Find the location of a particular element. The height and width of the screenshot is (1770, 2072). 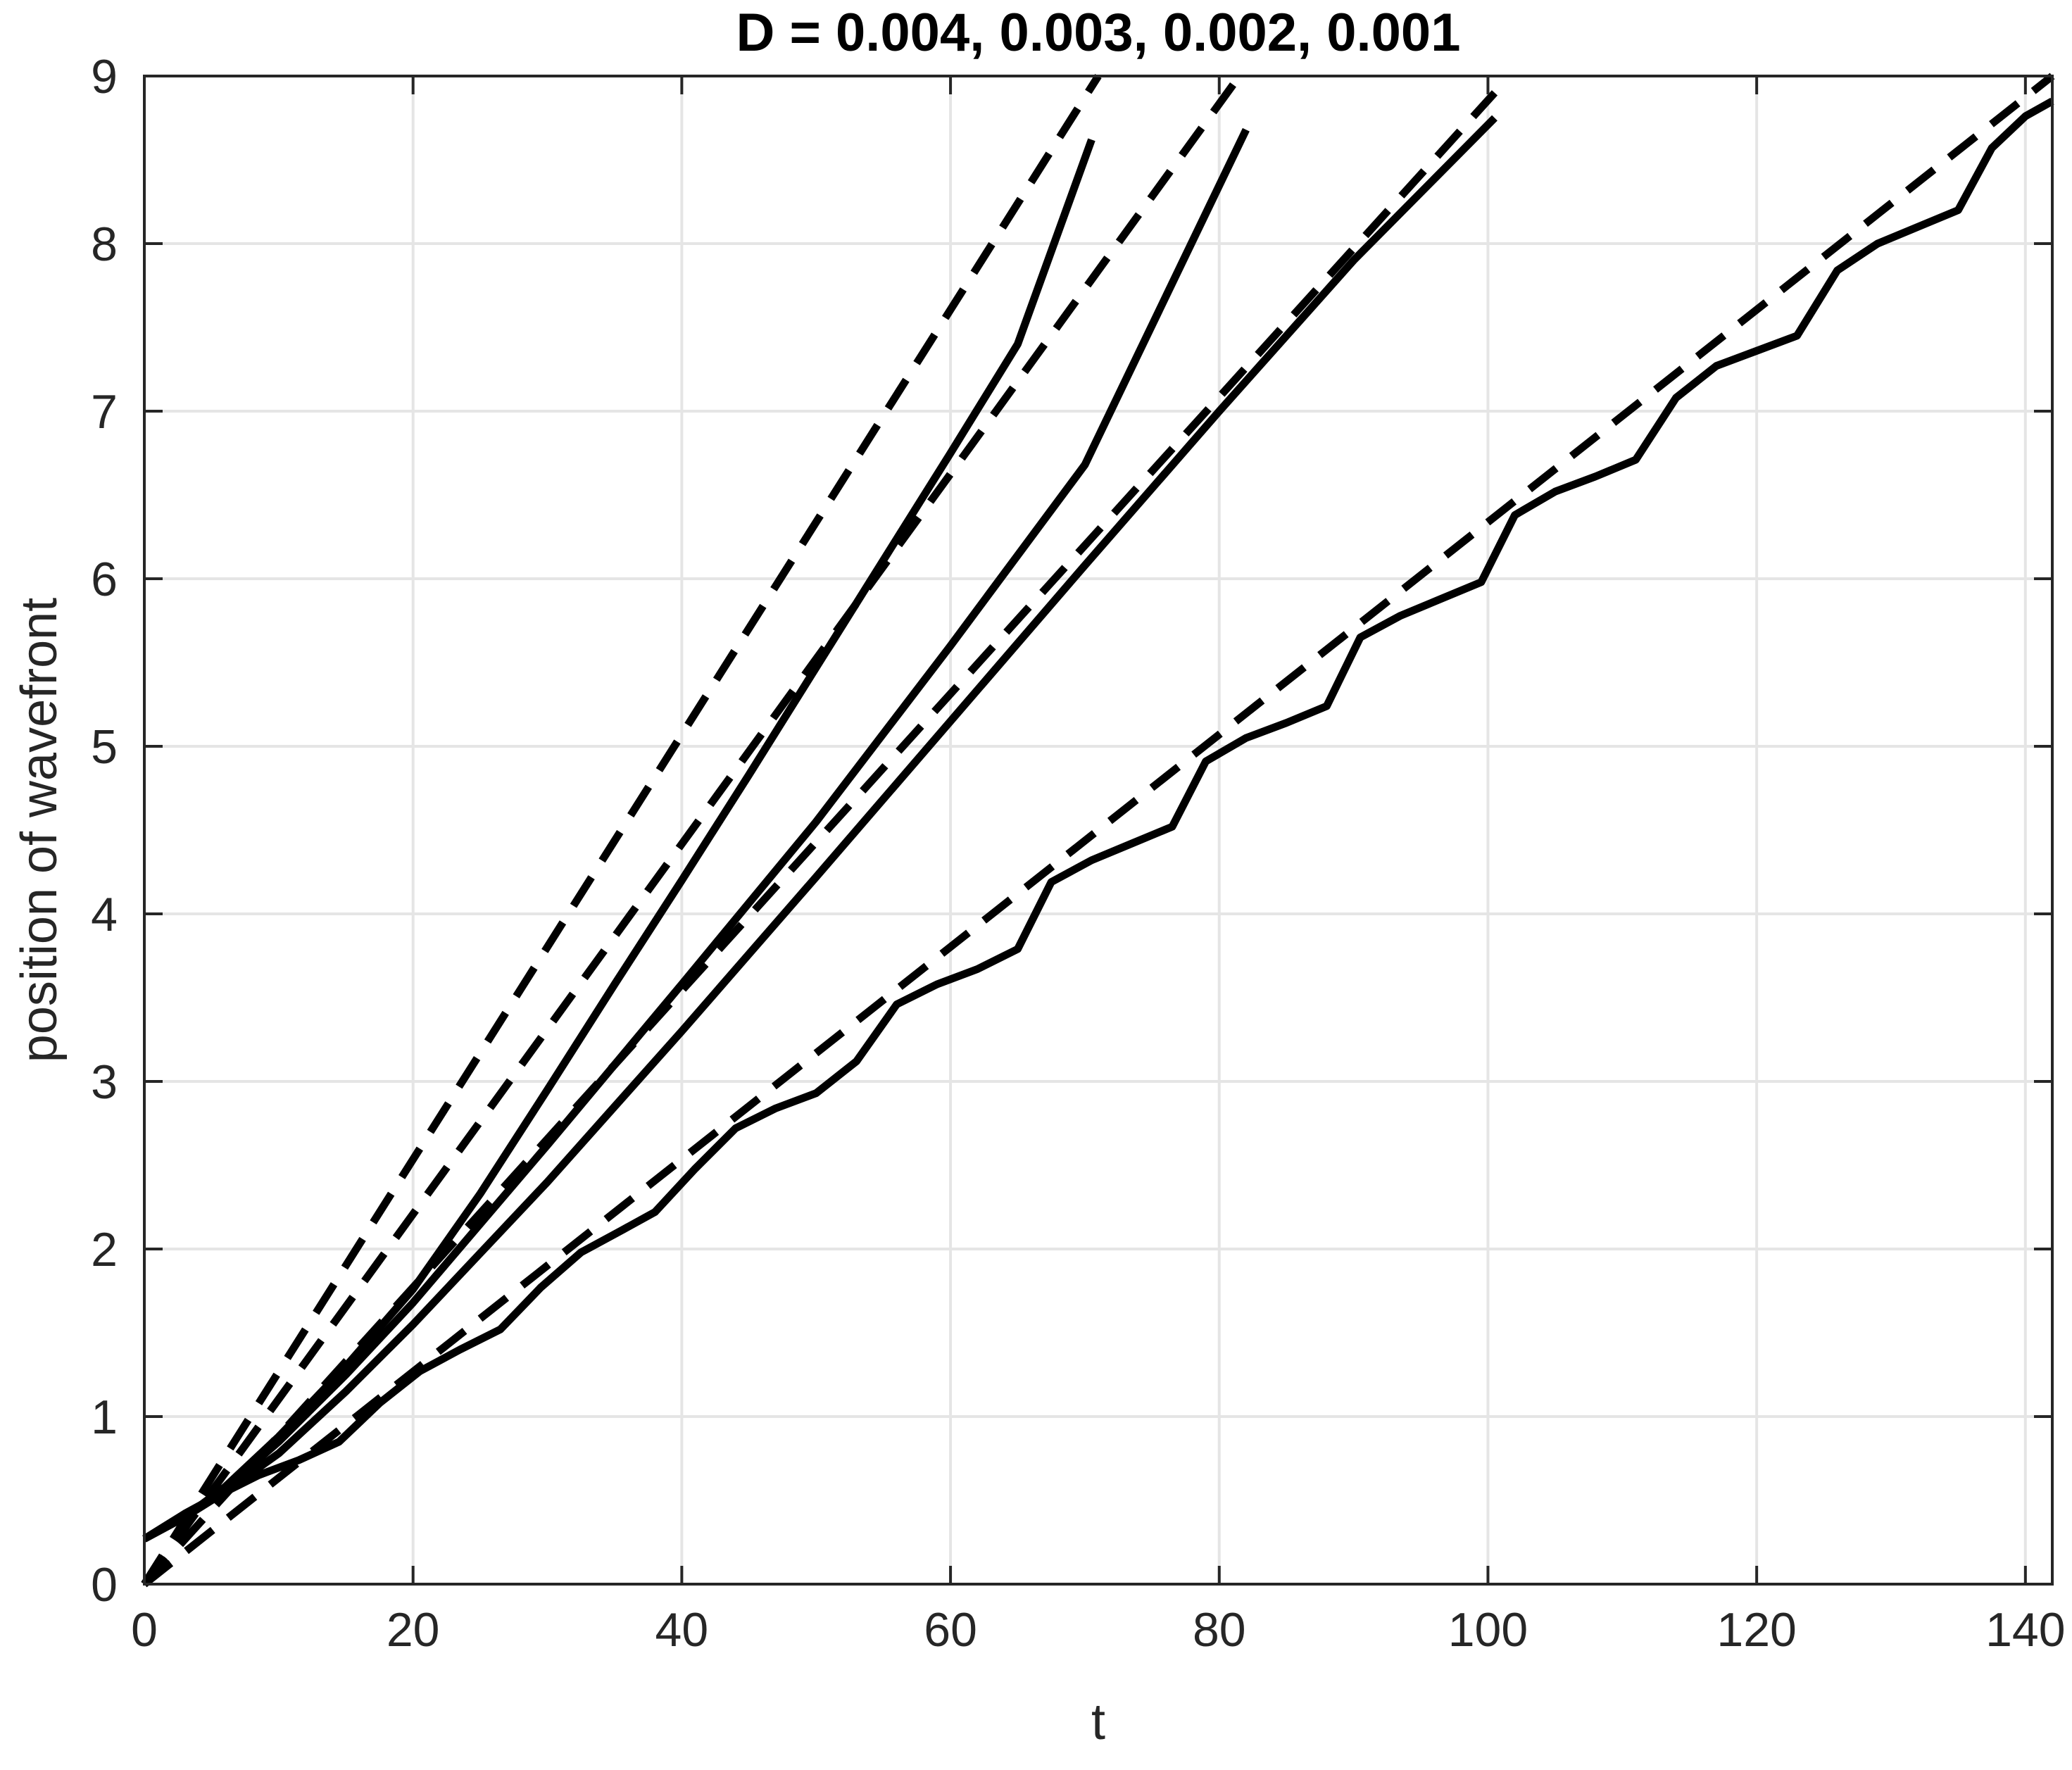

y-tick-label: 8 is located at coordinates (104, 244).